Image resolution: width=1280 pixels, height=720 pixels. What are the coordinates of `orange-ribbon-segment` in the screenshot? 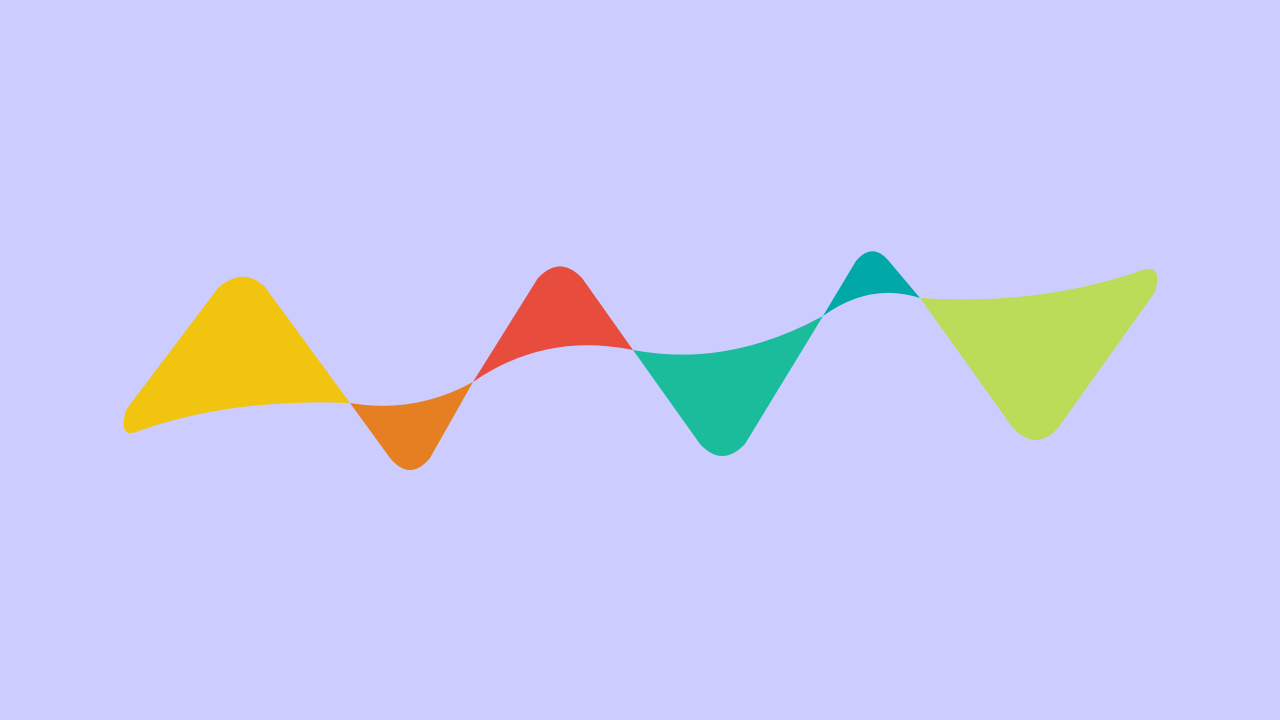 It's located at (411, 426).